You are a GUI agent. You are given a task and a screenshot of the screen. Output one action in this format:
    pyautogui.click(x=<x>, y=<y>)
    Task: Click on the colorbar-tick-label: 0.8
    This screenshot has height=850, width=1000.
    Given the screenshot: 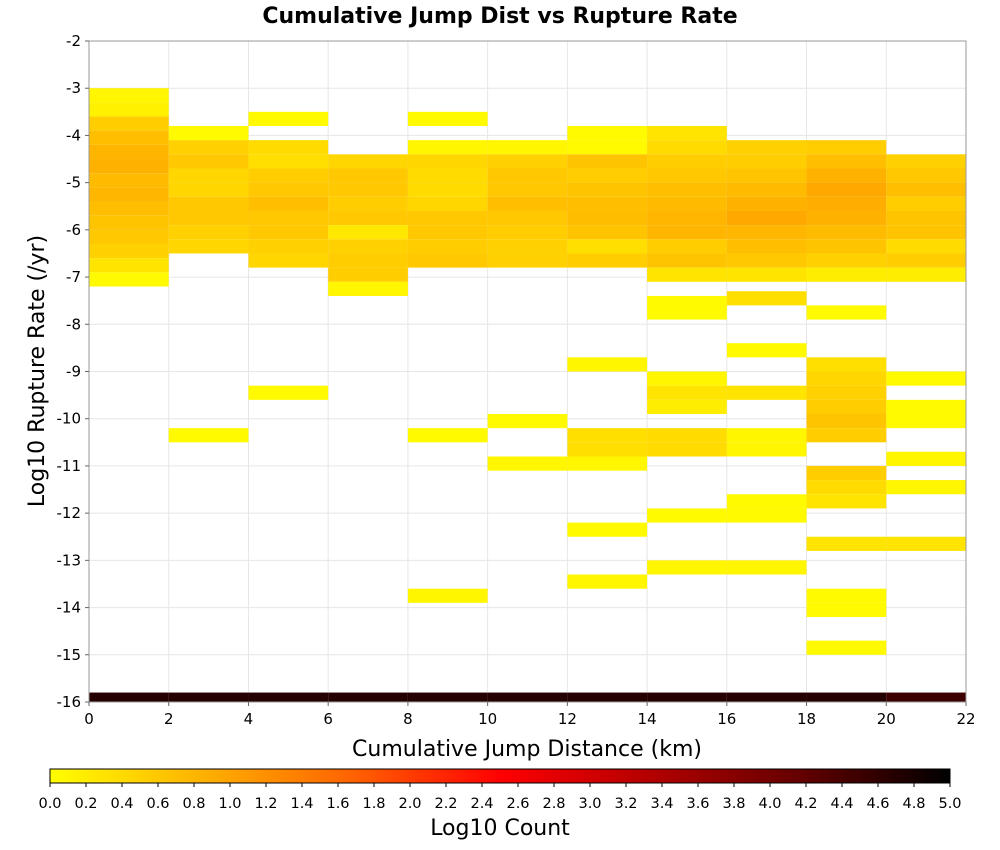 What is the action you would take?
    pyautogui.click(x=193, y=804)
    